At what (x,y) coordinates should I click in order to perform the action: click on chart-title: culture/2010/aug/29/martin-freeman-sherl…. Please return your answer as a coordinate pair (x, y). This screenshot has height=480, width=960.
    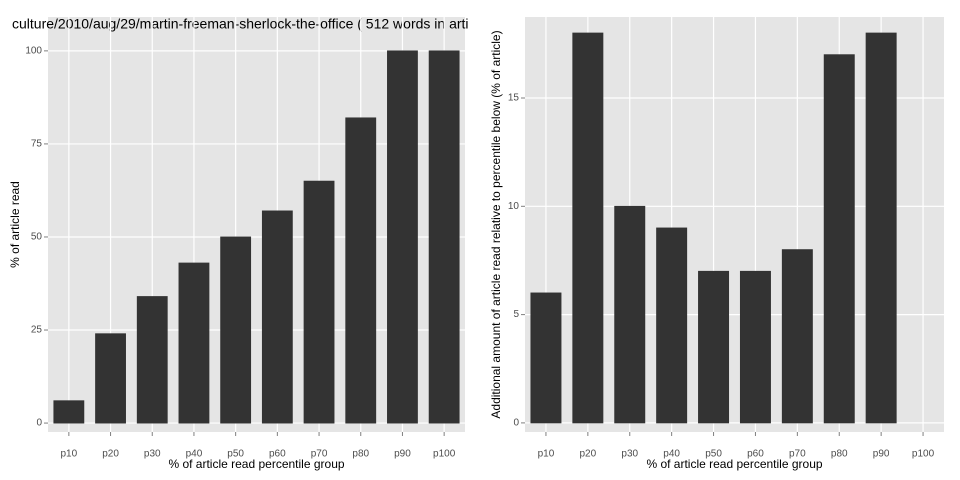
    Looking at the image, I should click on (240, 24).